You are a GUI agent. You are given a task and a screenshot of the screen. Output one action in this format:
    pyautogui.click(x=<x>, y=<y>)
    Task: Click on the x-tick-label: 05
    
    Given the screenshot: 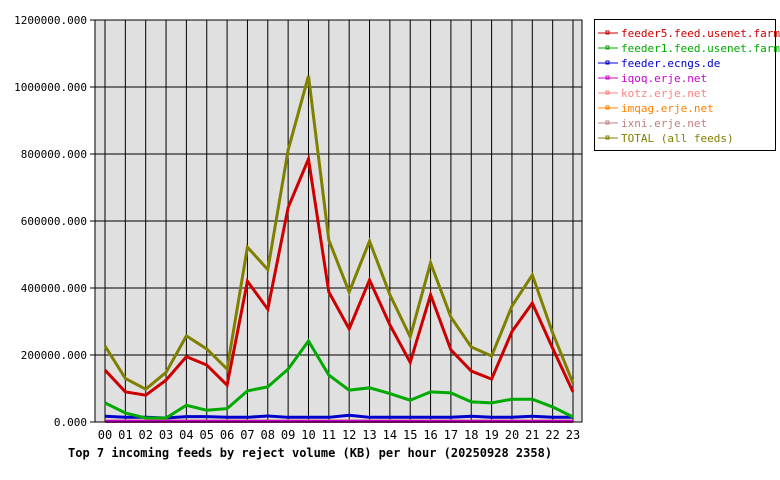 What is the action you would take?
    pyautogui.click(x=207, y=435)
    